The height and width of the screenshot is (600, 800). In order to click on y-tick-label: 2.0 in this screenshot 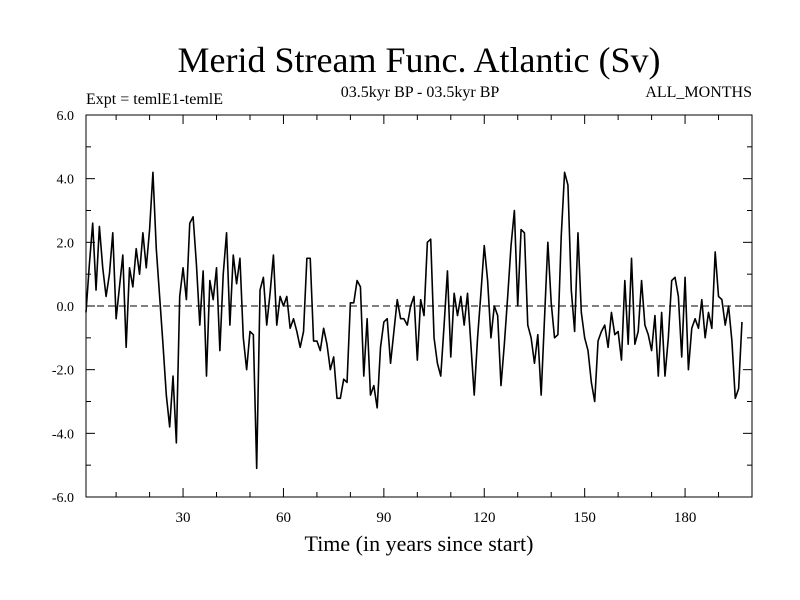, I will do `click(66, 243)`.